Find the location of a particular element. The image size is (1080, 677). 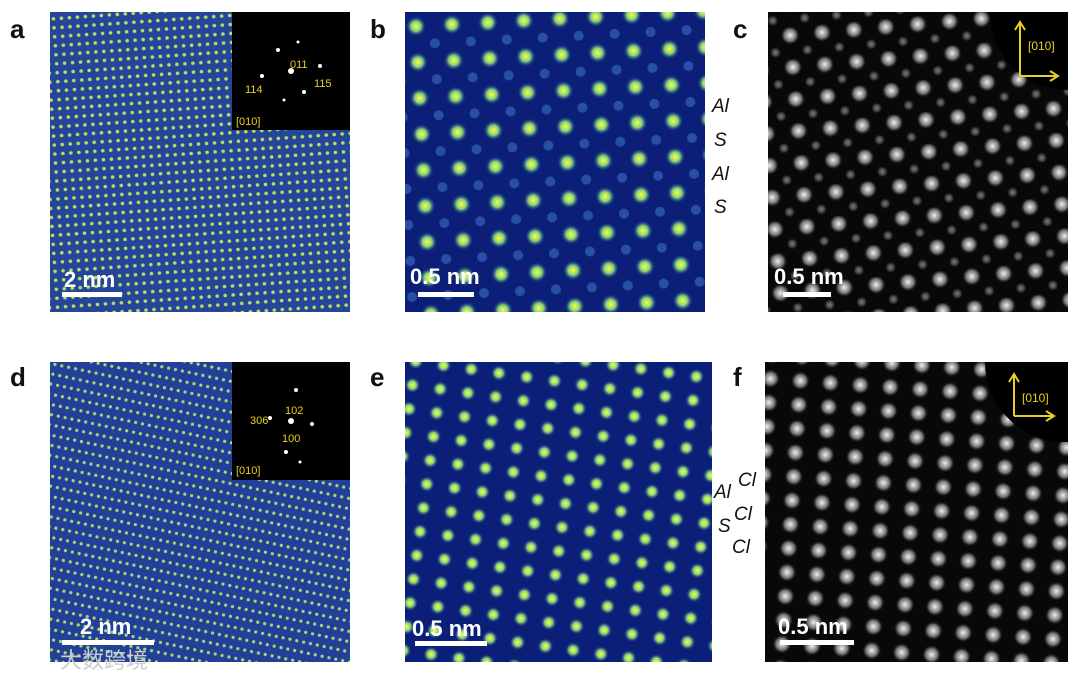

fft-label: 306 is located at coordinates (259, 421).